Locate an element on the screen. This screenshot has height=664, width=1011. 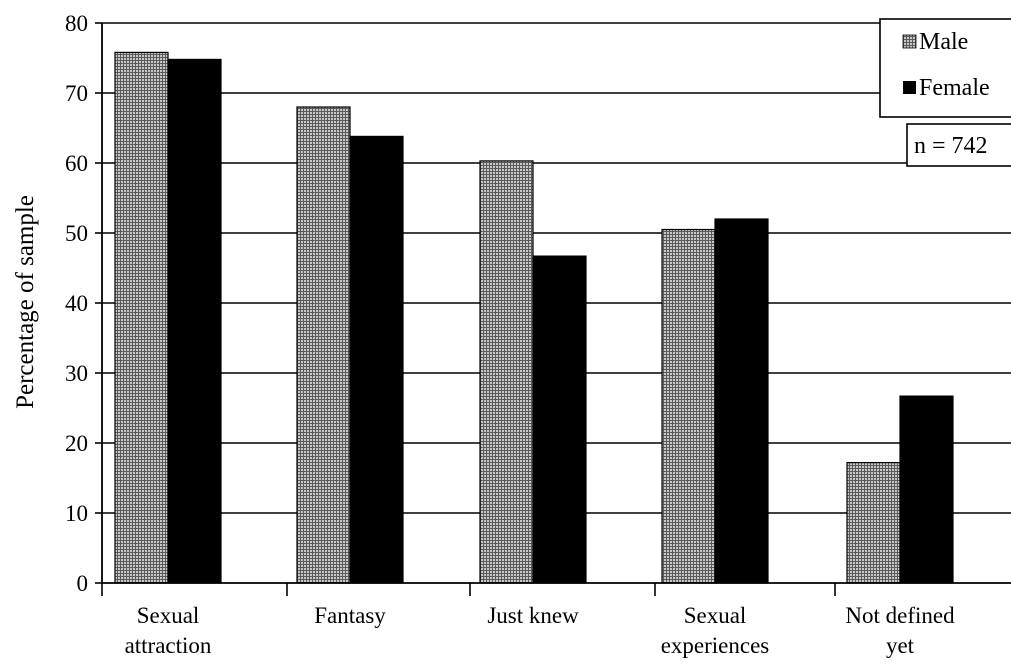
y-tick-label: 10 is located at coordinates (76, 513).